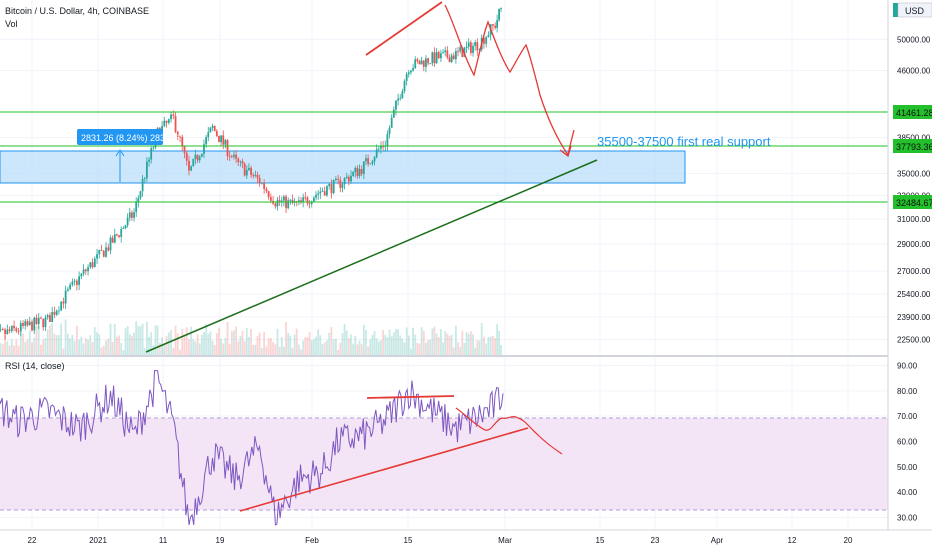 This screenshot has width=932, height=550. Describe the element at coordinates (914, 10) in the screenshot. I see `currency-badge` at that location.